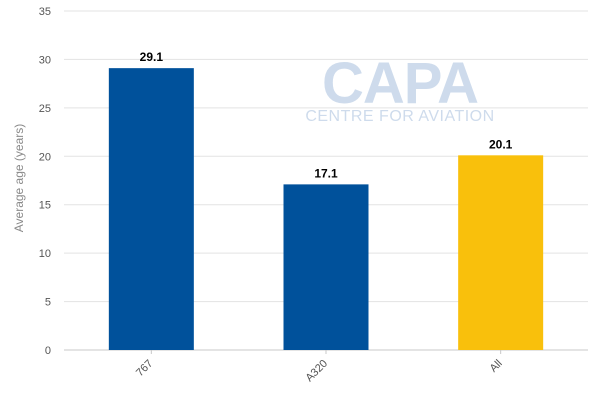 This screenshot has height=405, width=600. I want to click on y-tick-label: 5, so click(48, 303).